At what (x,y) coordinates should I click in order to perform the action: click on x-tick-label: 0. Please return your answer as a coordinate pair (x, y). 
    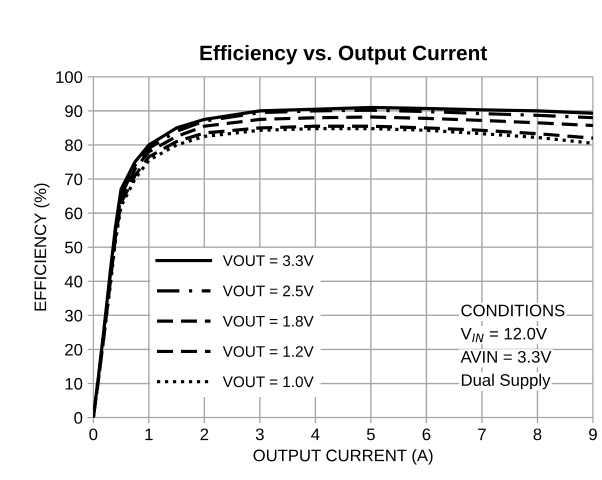
    Looking at the image, I should click on (93, 434).